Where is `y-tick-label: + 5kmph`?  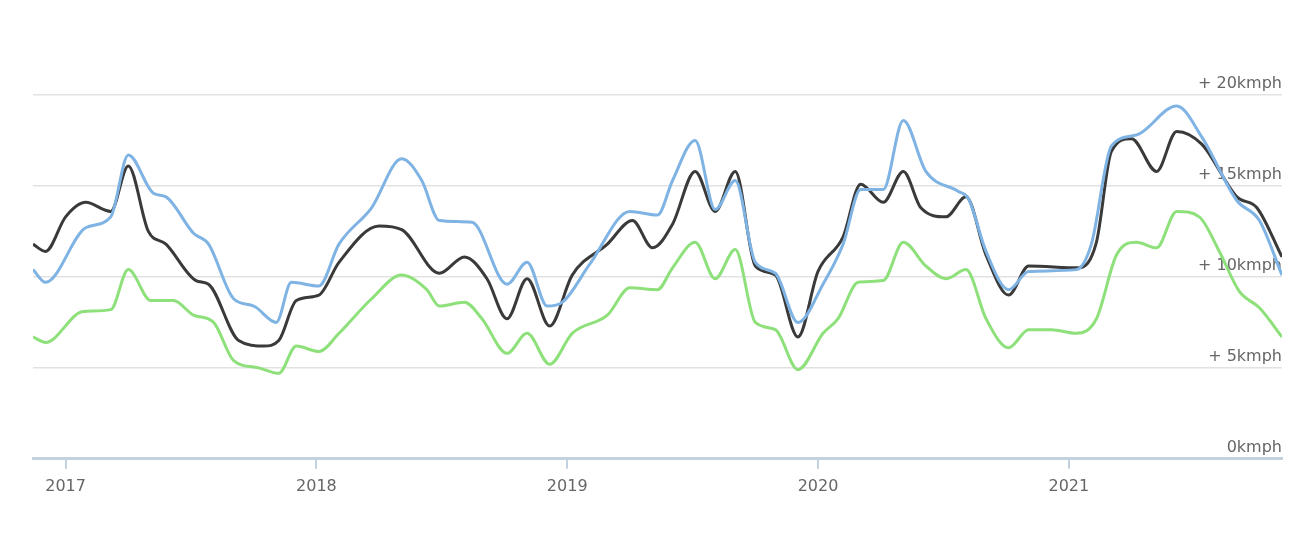 y-tick-label: + 5kmph is located at coordinates (1245, 356).